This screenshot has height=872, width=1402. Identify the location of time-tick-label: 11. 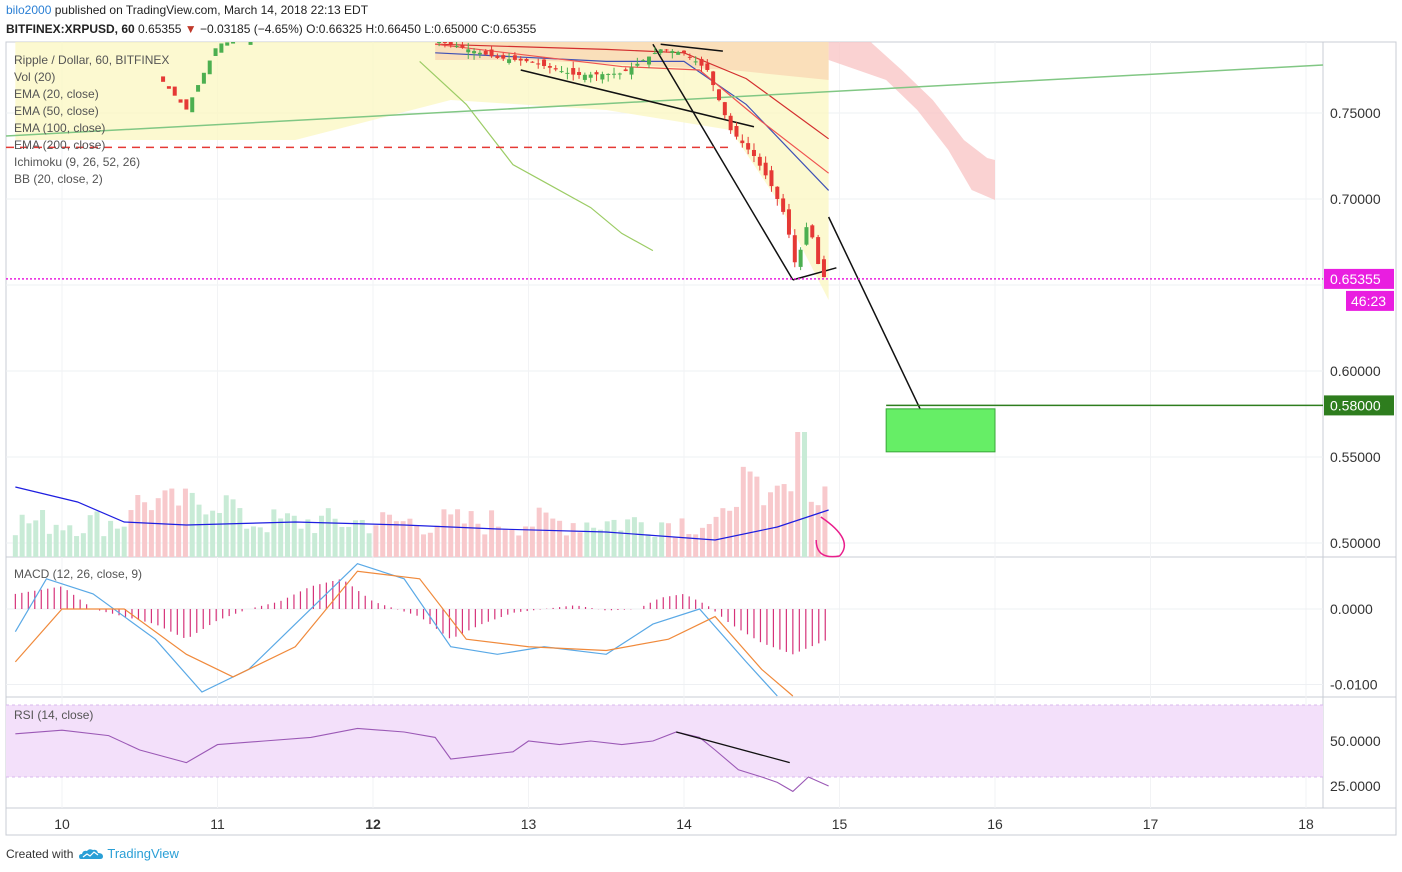
(217, 824).